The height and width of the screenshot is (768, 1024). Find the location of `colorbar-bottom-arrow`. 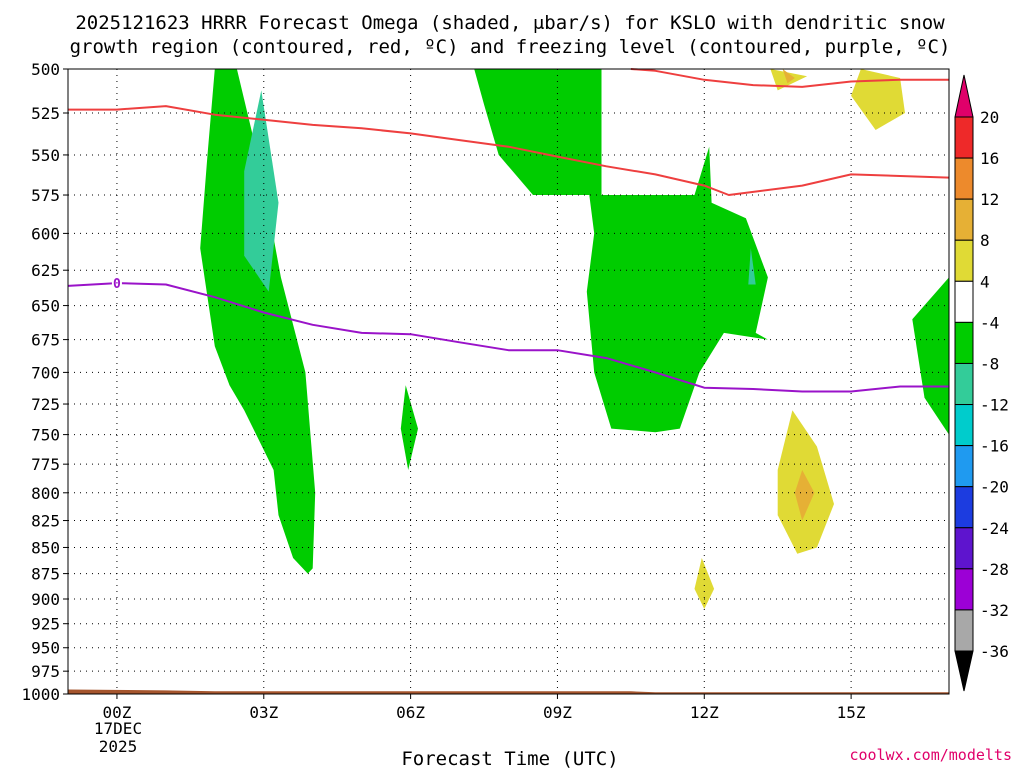

colorbar-bottom-arrow is located at coordinates (964, 671).